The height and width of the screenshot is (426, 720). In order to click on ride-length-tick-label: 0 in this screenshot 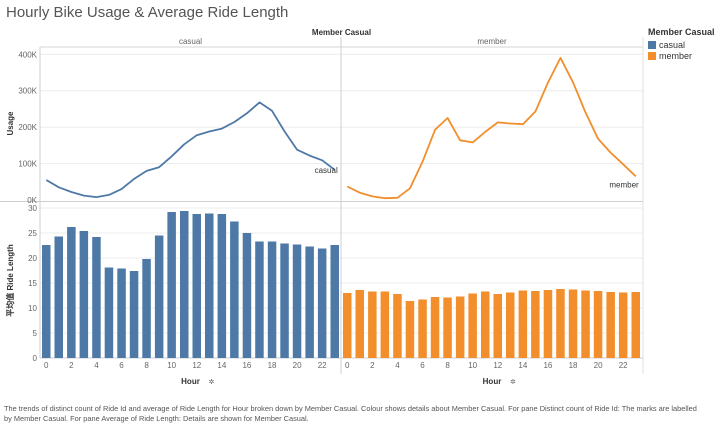, I will do `click(35, 358)`.